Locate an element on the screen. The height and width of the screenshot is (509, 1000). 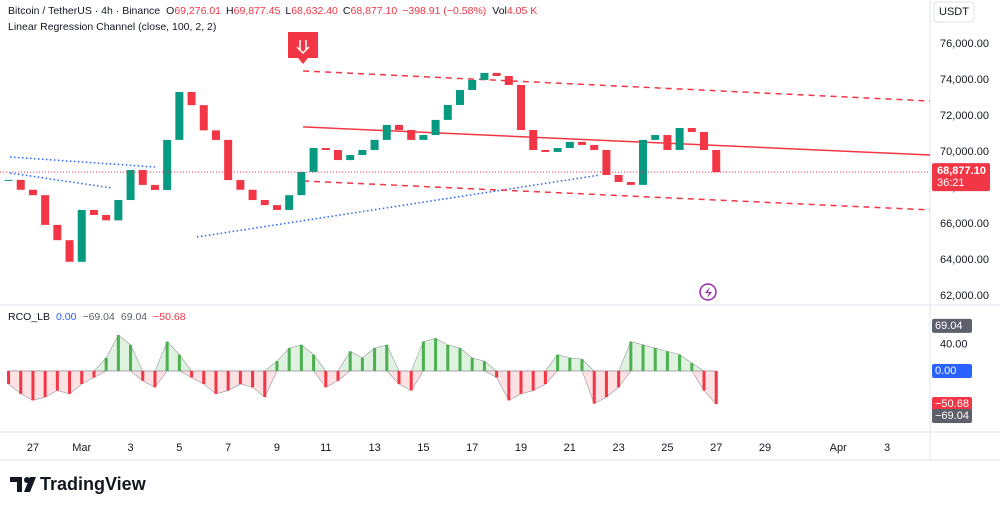
brand: TradingView is located at coordinates (93, 484).